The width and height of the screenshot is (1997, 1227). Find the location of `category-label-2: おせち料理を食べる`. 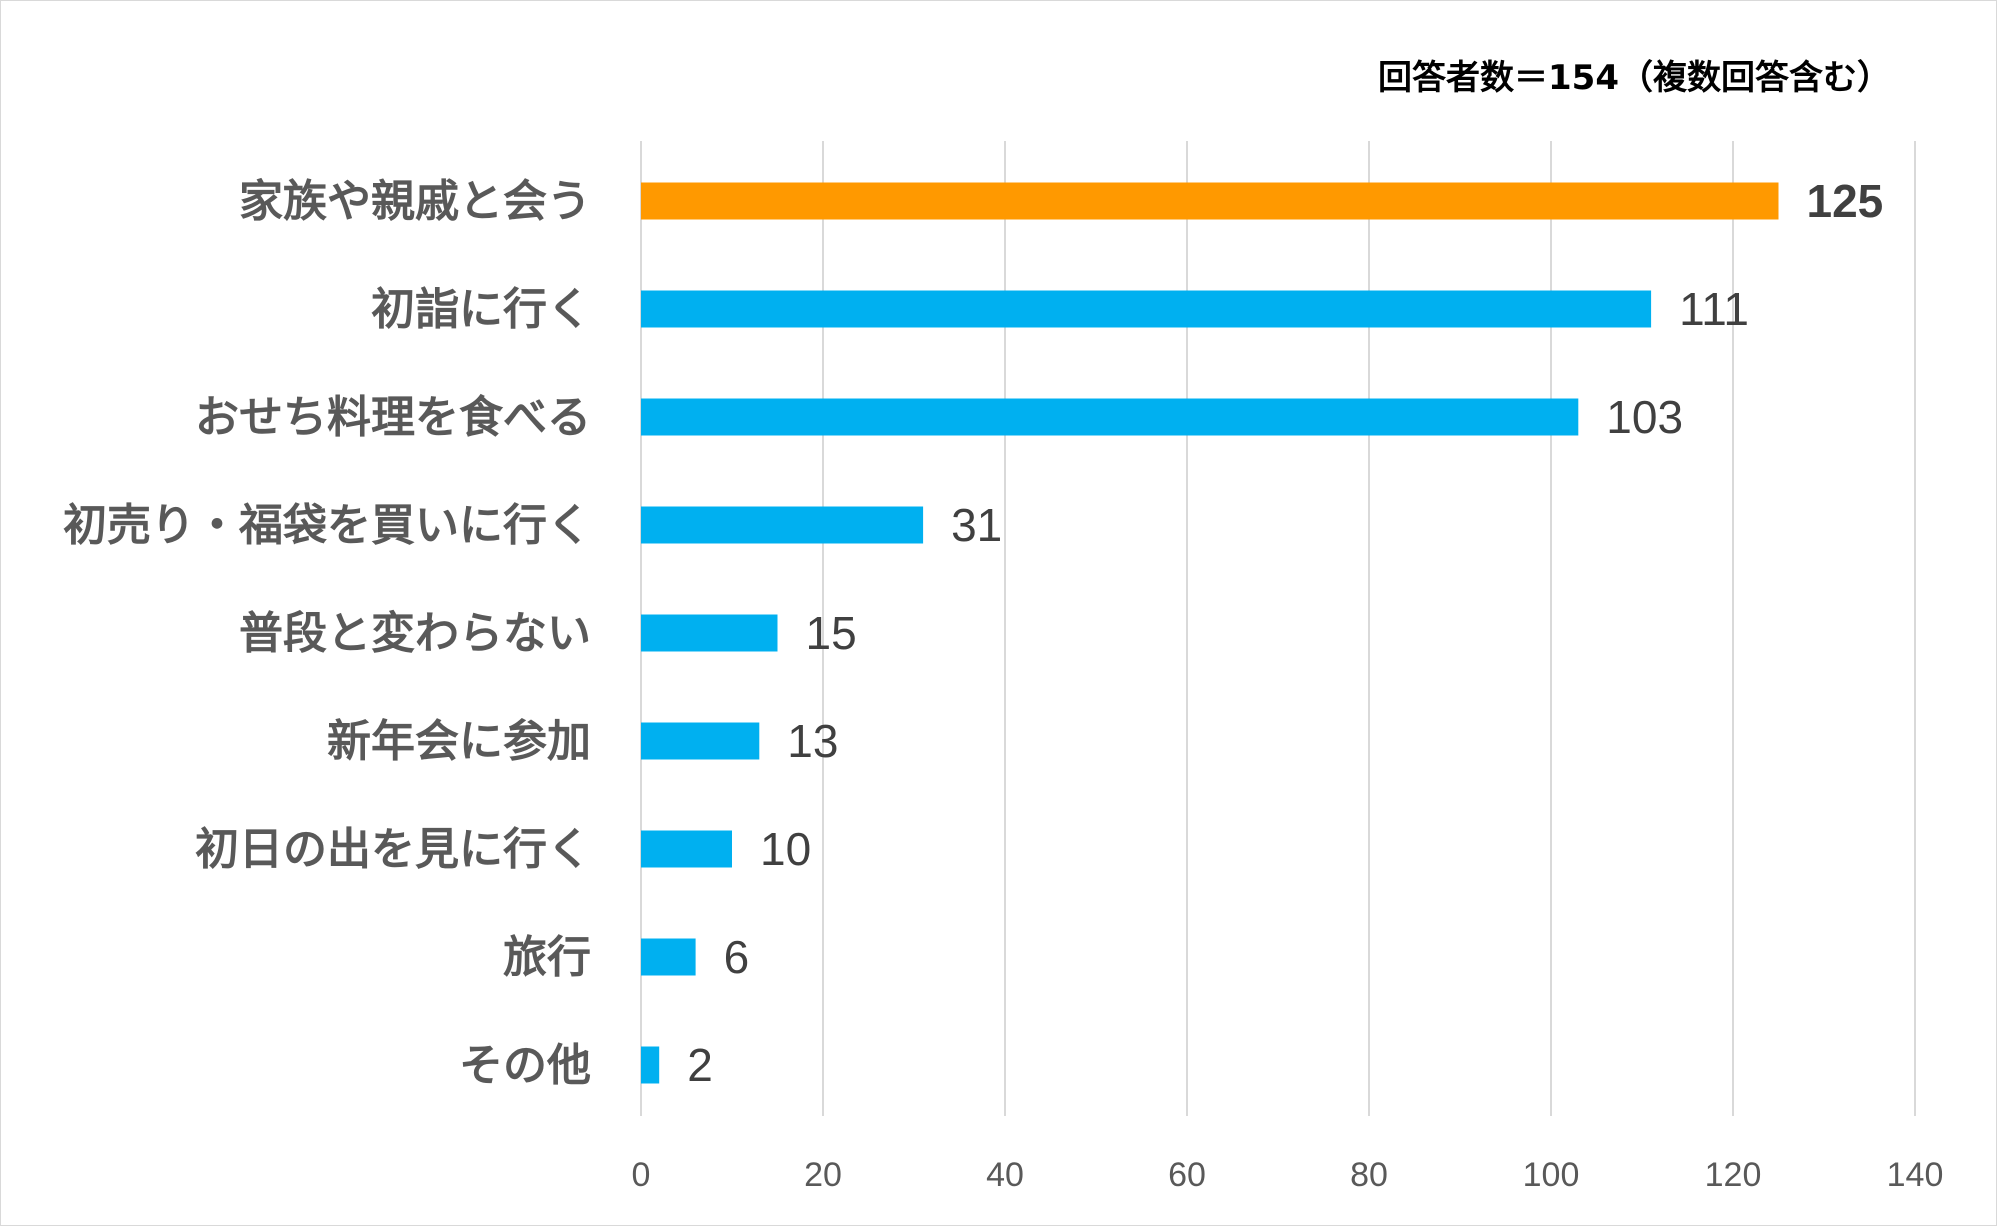

category-label-2: おせち料理を食べる is located at coordinates (393, 417).